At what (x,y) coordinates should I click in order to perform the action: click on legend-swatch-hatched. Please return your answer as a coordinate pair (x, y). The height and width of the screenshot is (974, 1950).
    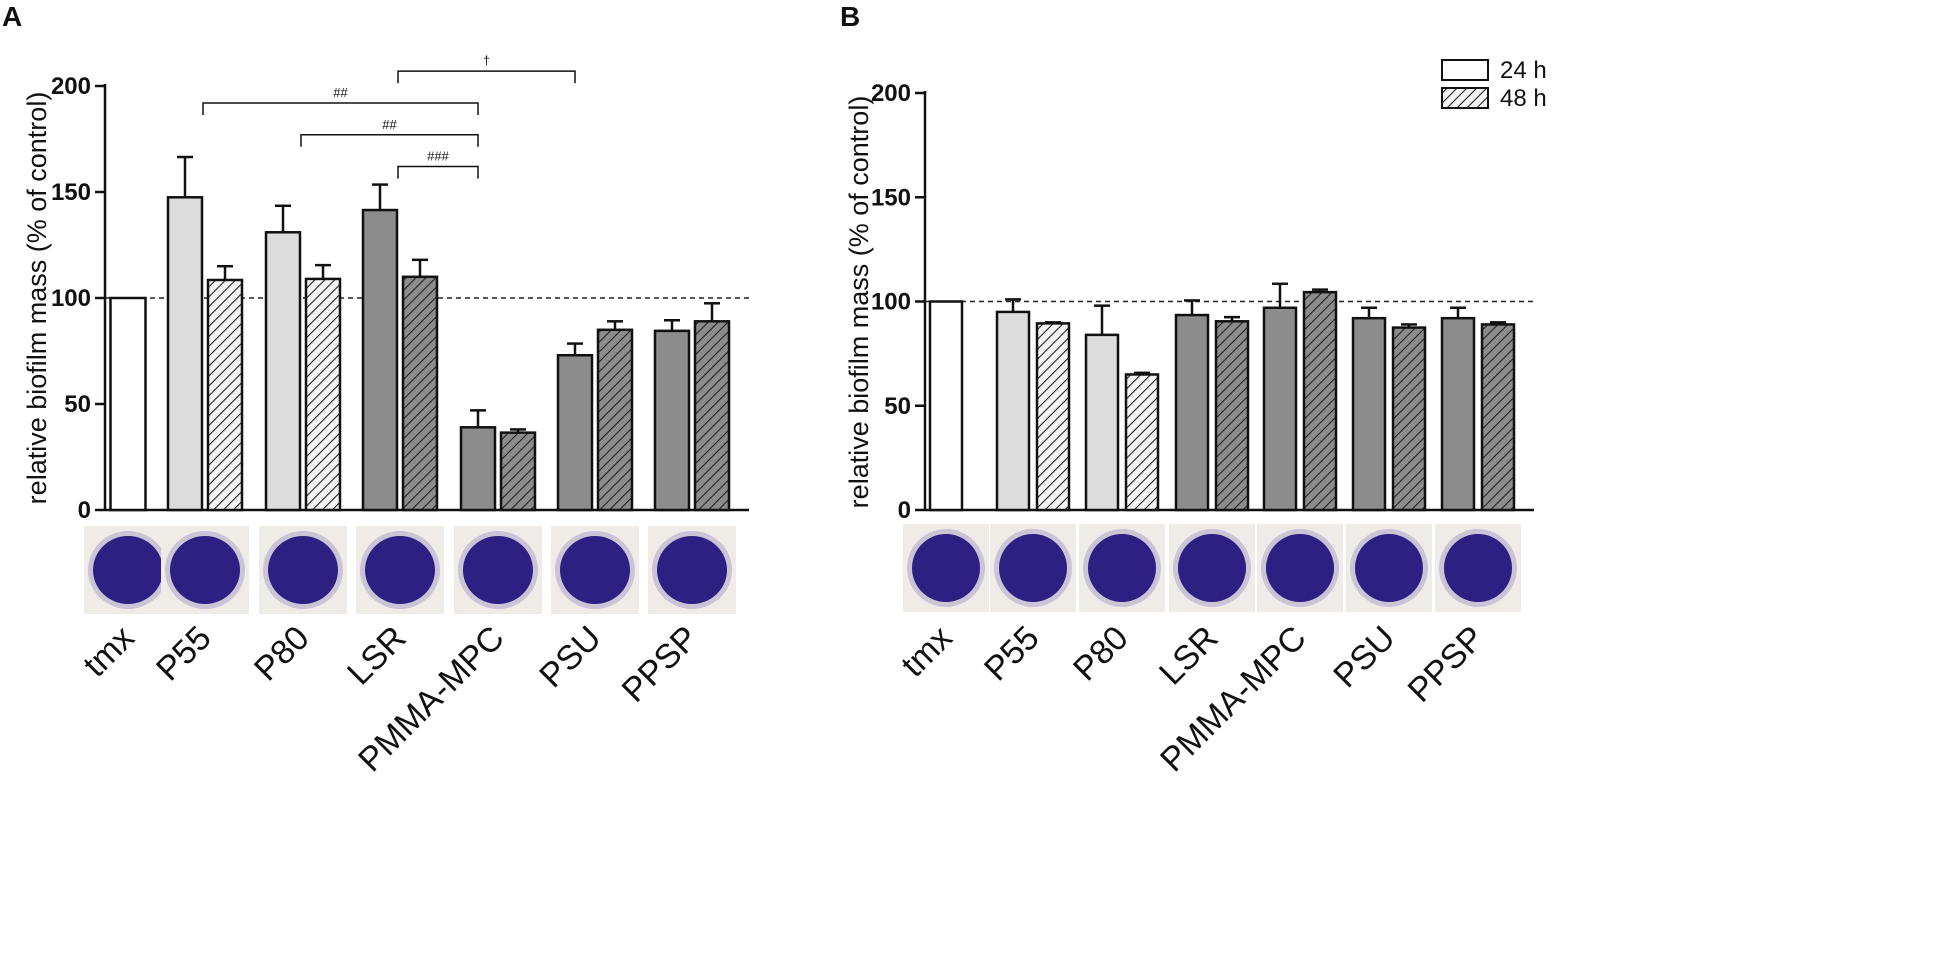
    Looking at the image, I should click on (1465, 98).